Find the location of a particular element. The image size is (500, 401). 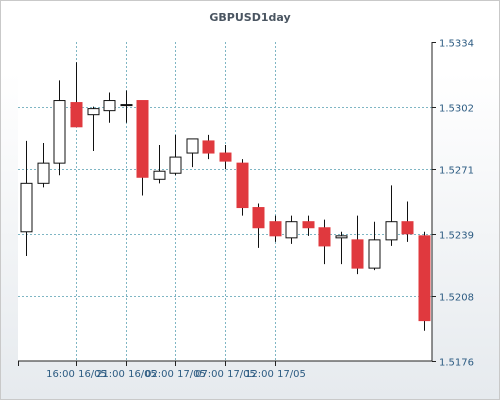

y-tick-label: 1.5208 is located at coordinates (456, 298).